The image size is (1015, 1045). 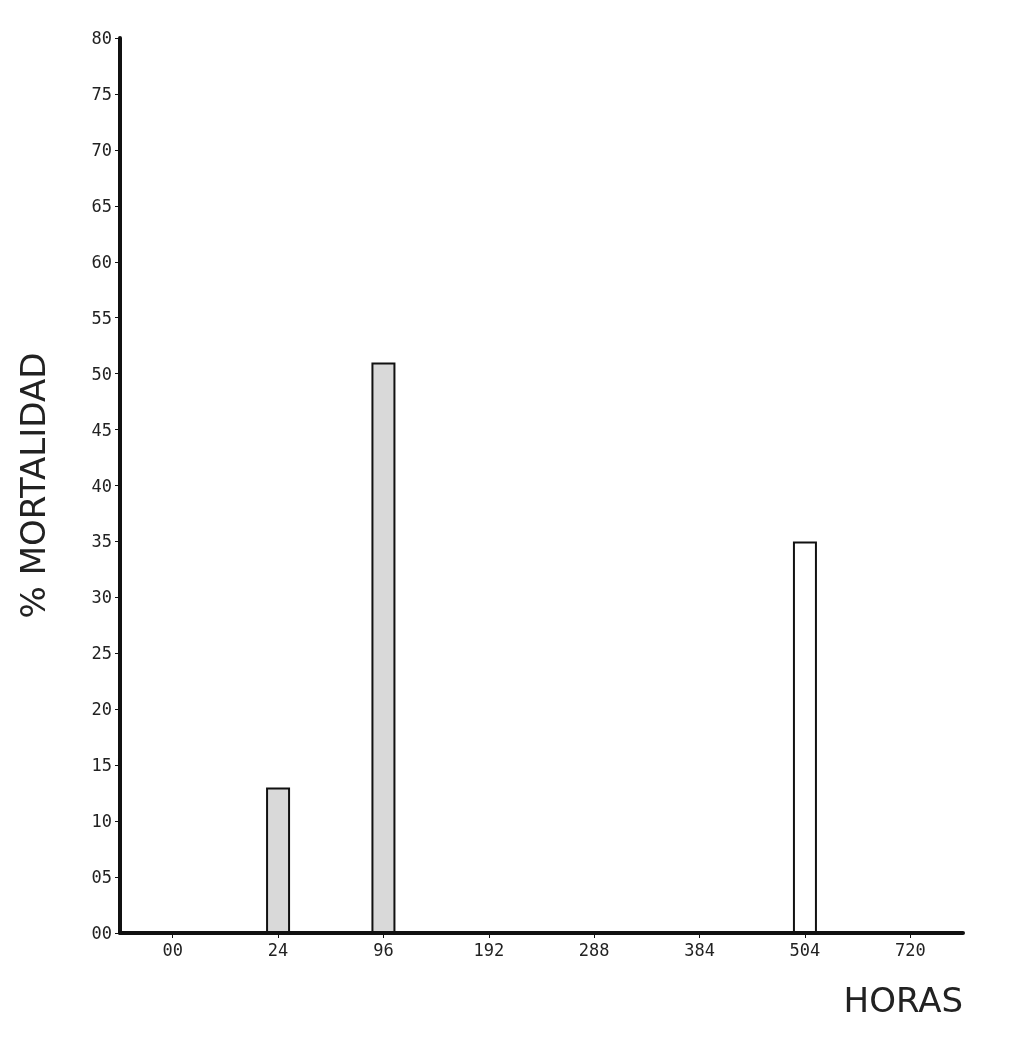 What do you see at coordinates (101, 709) in the screenshot?
I see `y-tick-label: 20` at bounding box center [101, 709].